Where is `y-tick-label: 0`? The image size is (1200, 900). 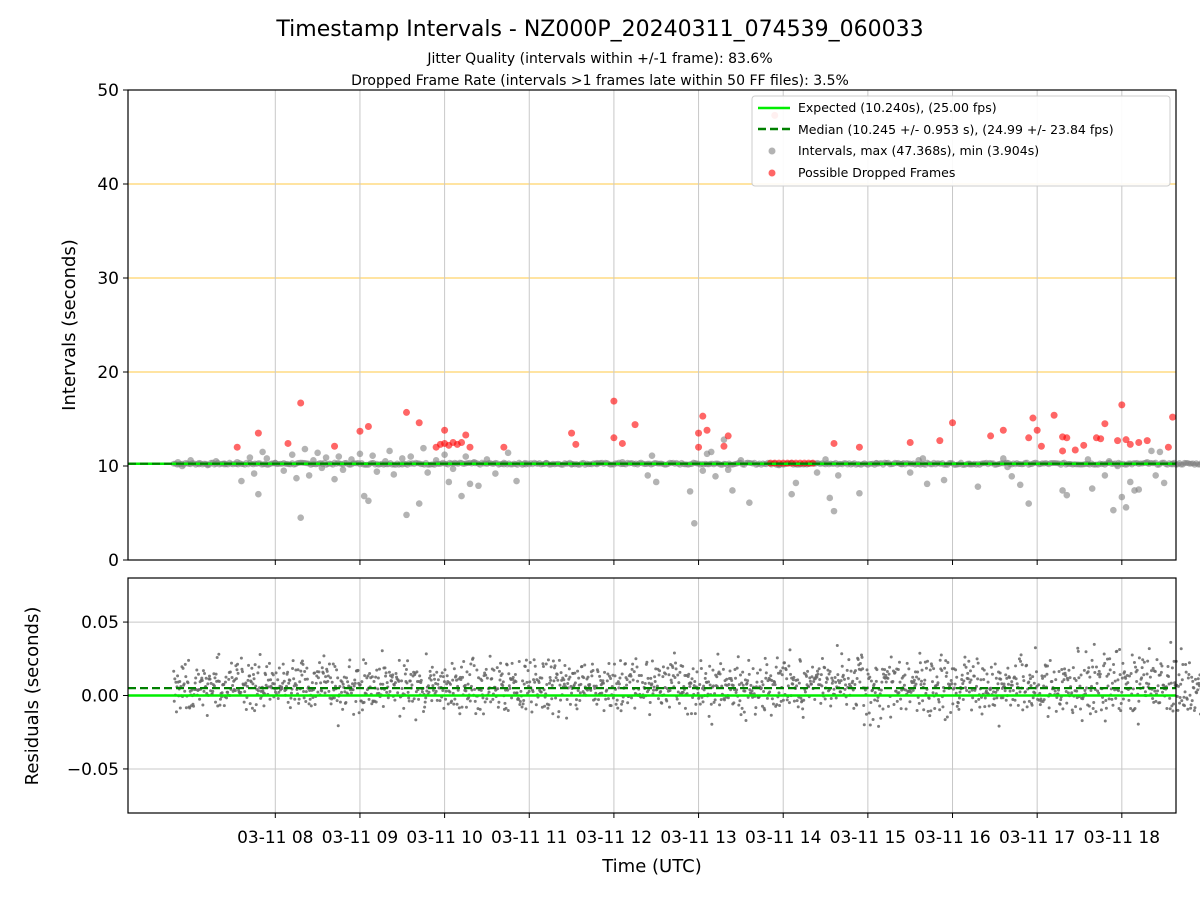 y-tick-label: 0 is located at coordinates (113, 561).